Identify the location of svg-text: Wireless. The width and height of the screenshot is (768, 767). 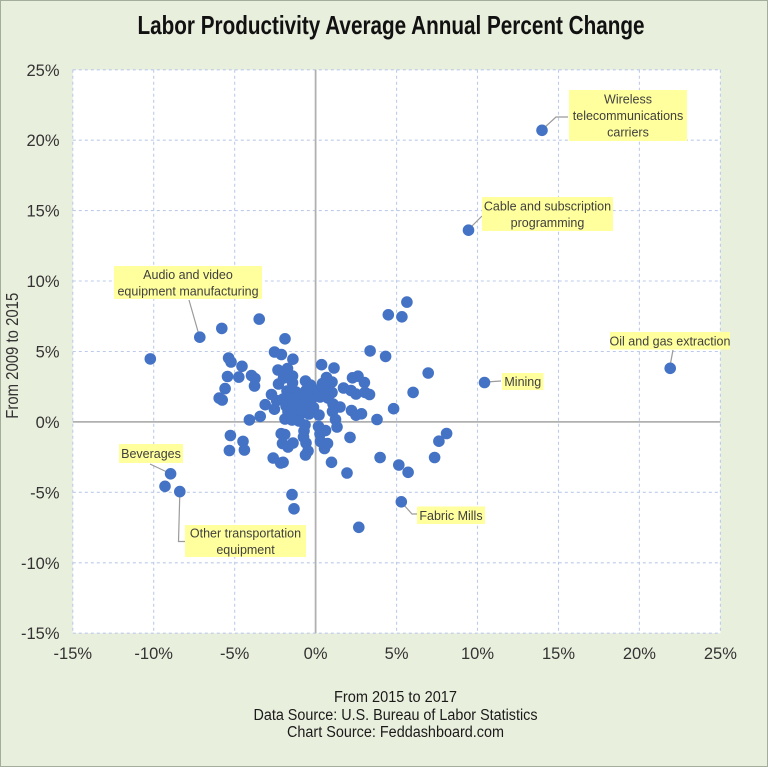
(628, 100).